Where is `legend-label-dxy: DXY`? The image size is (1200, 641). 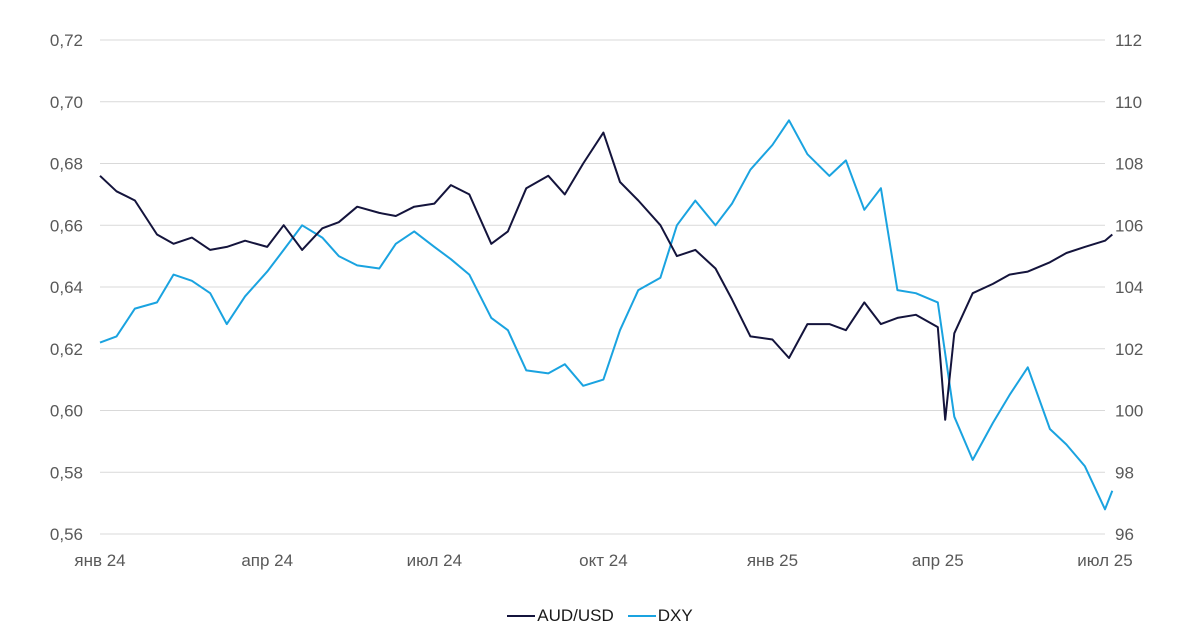 legend-label-dxy: DXY is located at coordinates (675, 615).